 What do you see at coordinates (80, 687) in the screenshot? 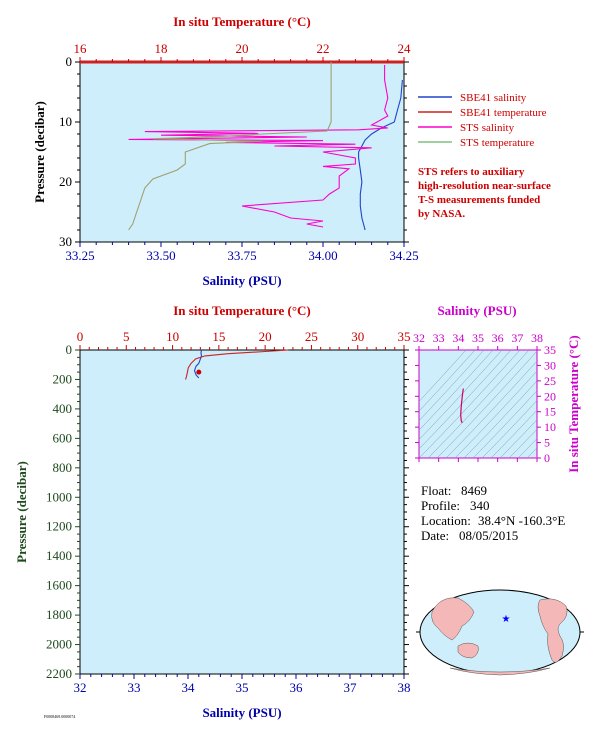
I see `bottom-axis-tick-label: 32` at bounding box center [80, 687].